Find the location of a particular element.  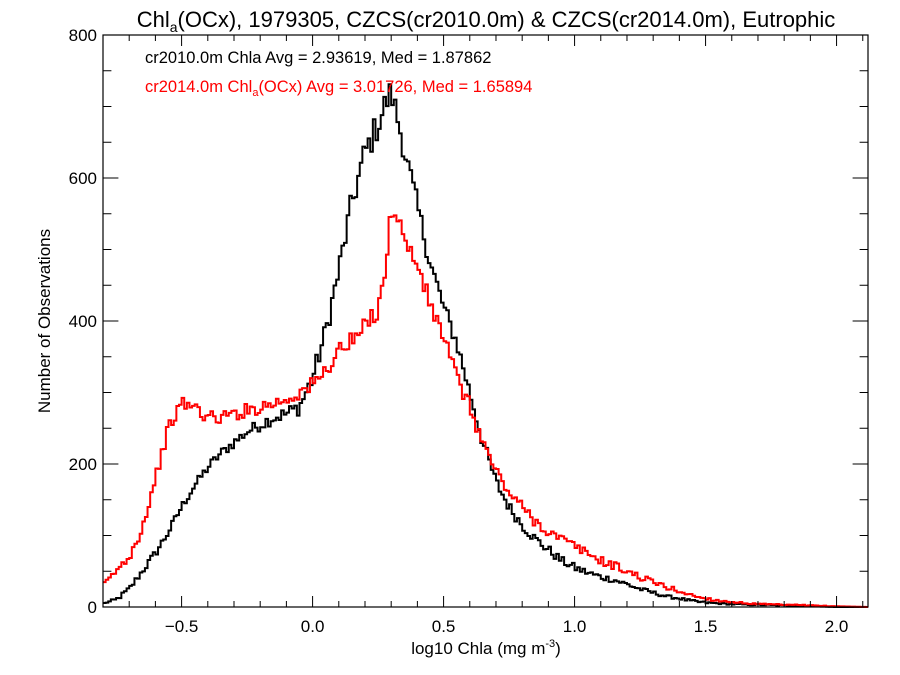

x-tick-label: 0.0 is located at coordinates (313, 626).